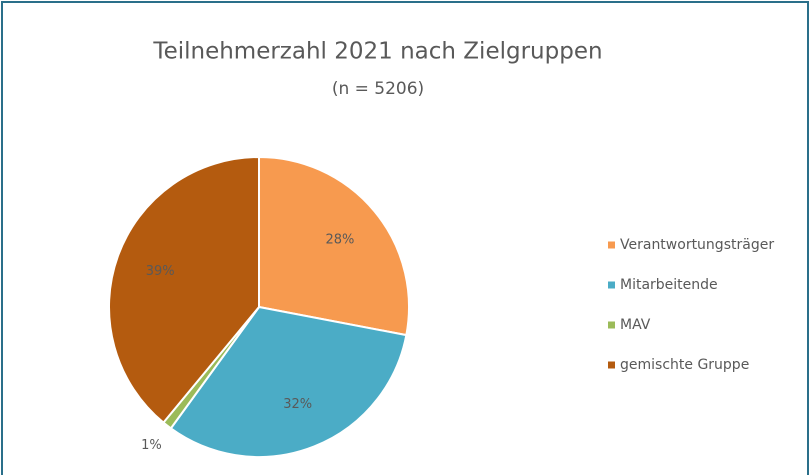  What do you see at coordinates (378, 89) in the screenshot?
I see `chart-subtitle: (n = 5206)` at bounding box center [378, 89].